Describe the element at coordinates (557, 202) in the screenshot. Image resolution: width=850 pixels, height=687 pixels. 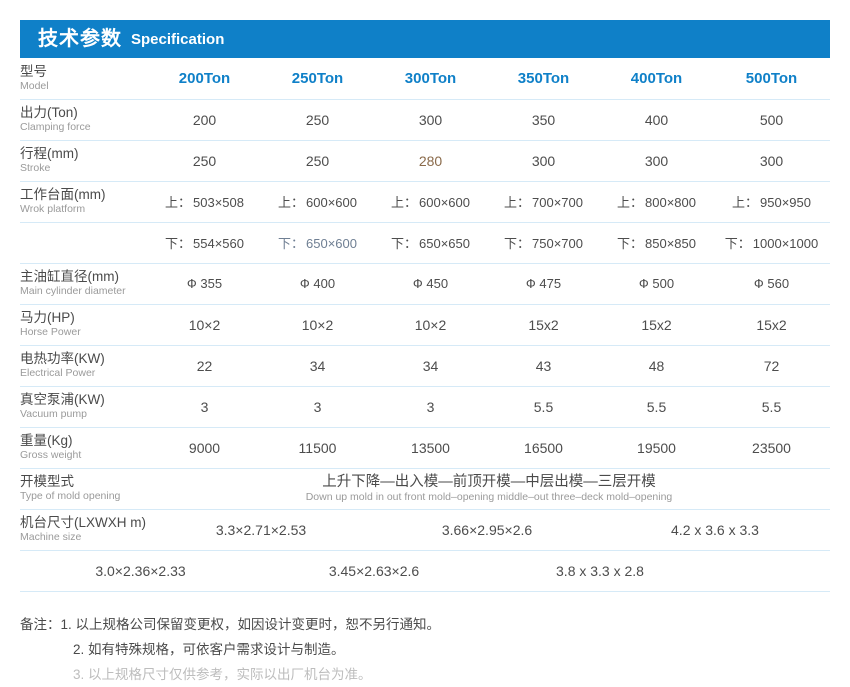
I see `platform-upper-value: 700×700` at that location.